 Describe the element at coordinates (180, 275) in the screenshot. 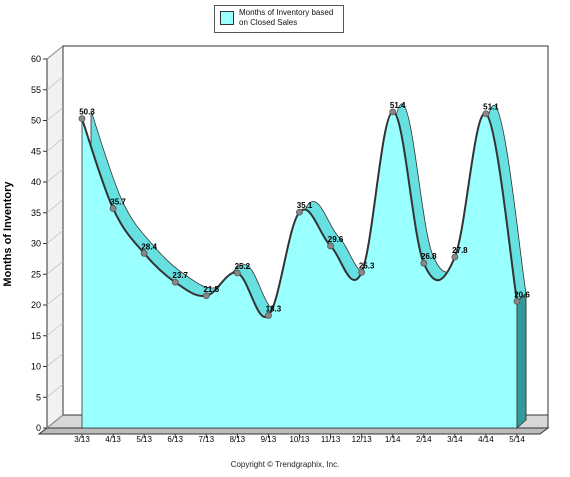

I see `data-label: 23.7` at that location.